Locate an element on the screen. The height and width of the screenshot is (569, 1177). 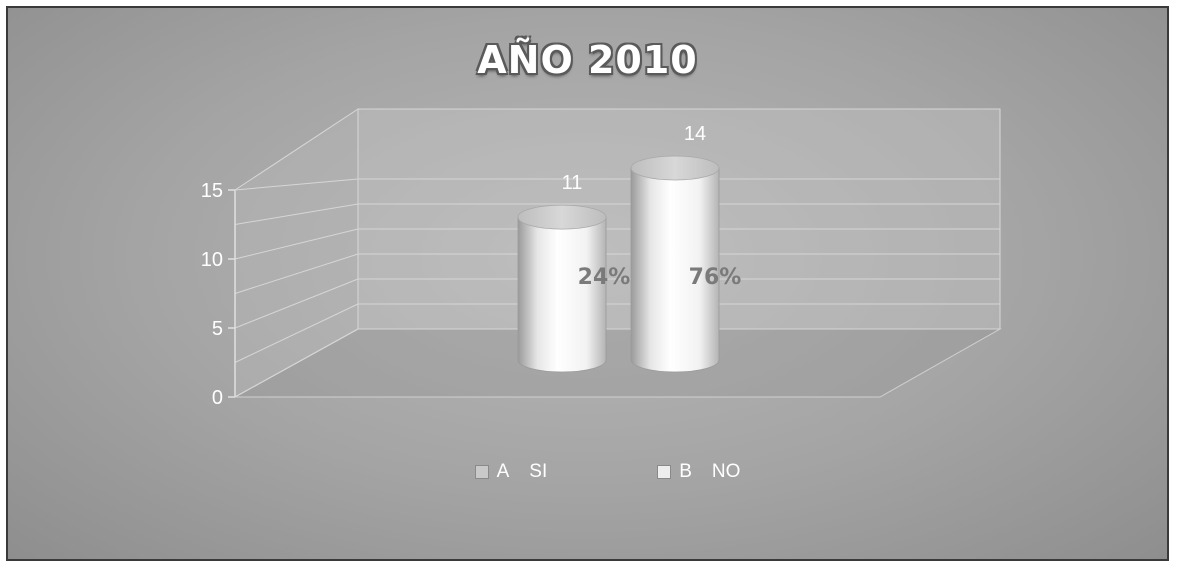
y-axis: 0 5 10 15 is located at coordinates (218, 294).